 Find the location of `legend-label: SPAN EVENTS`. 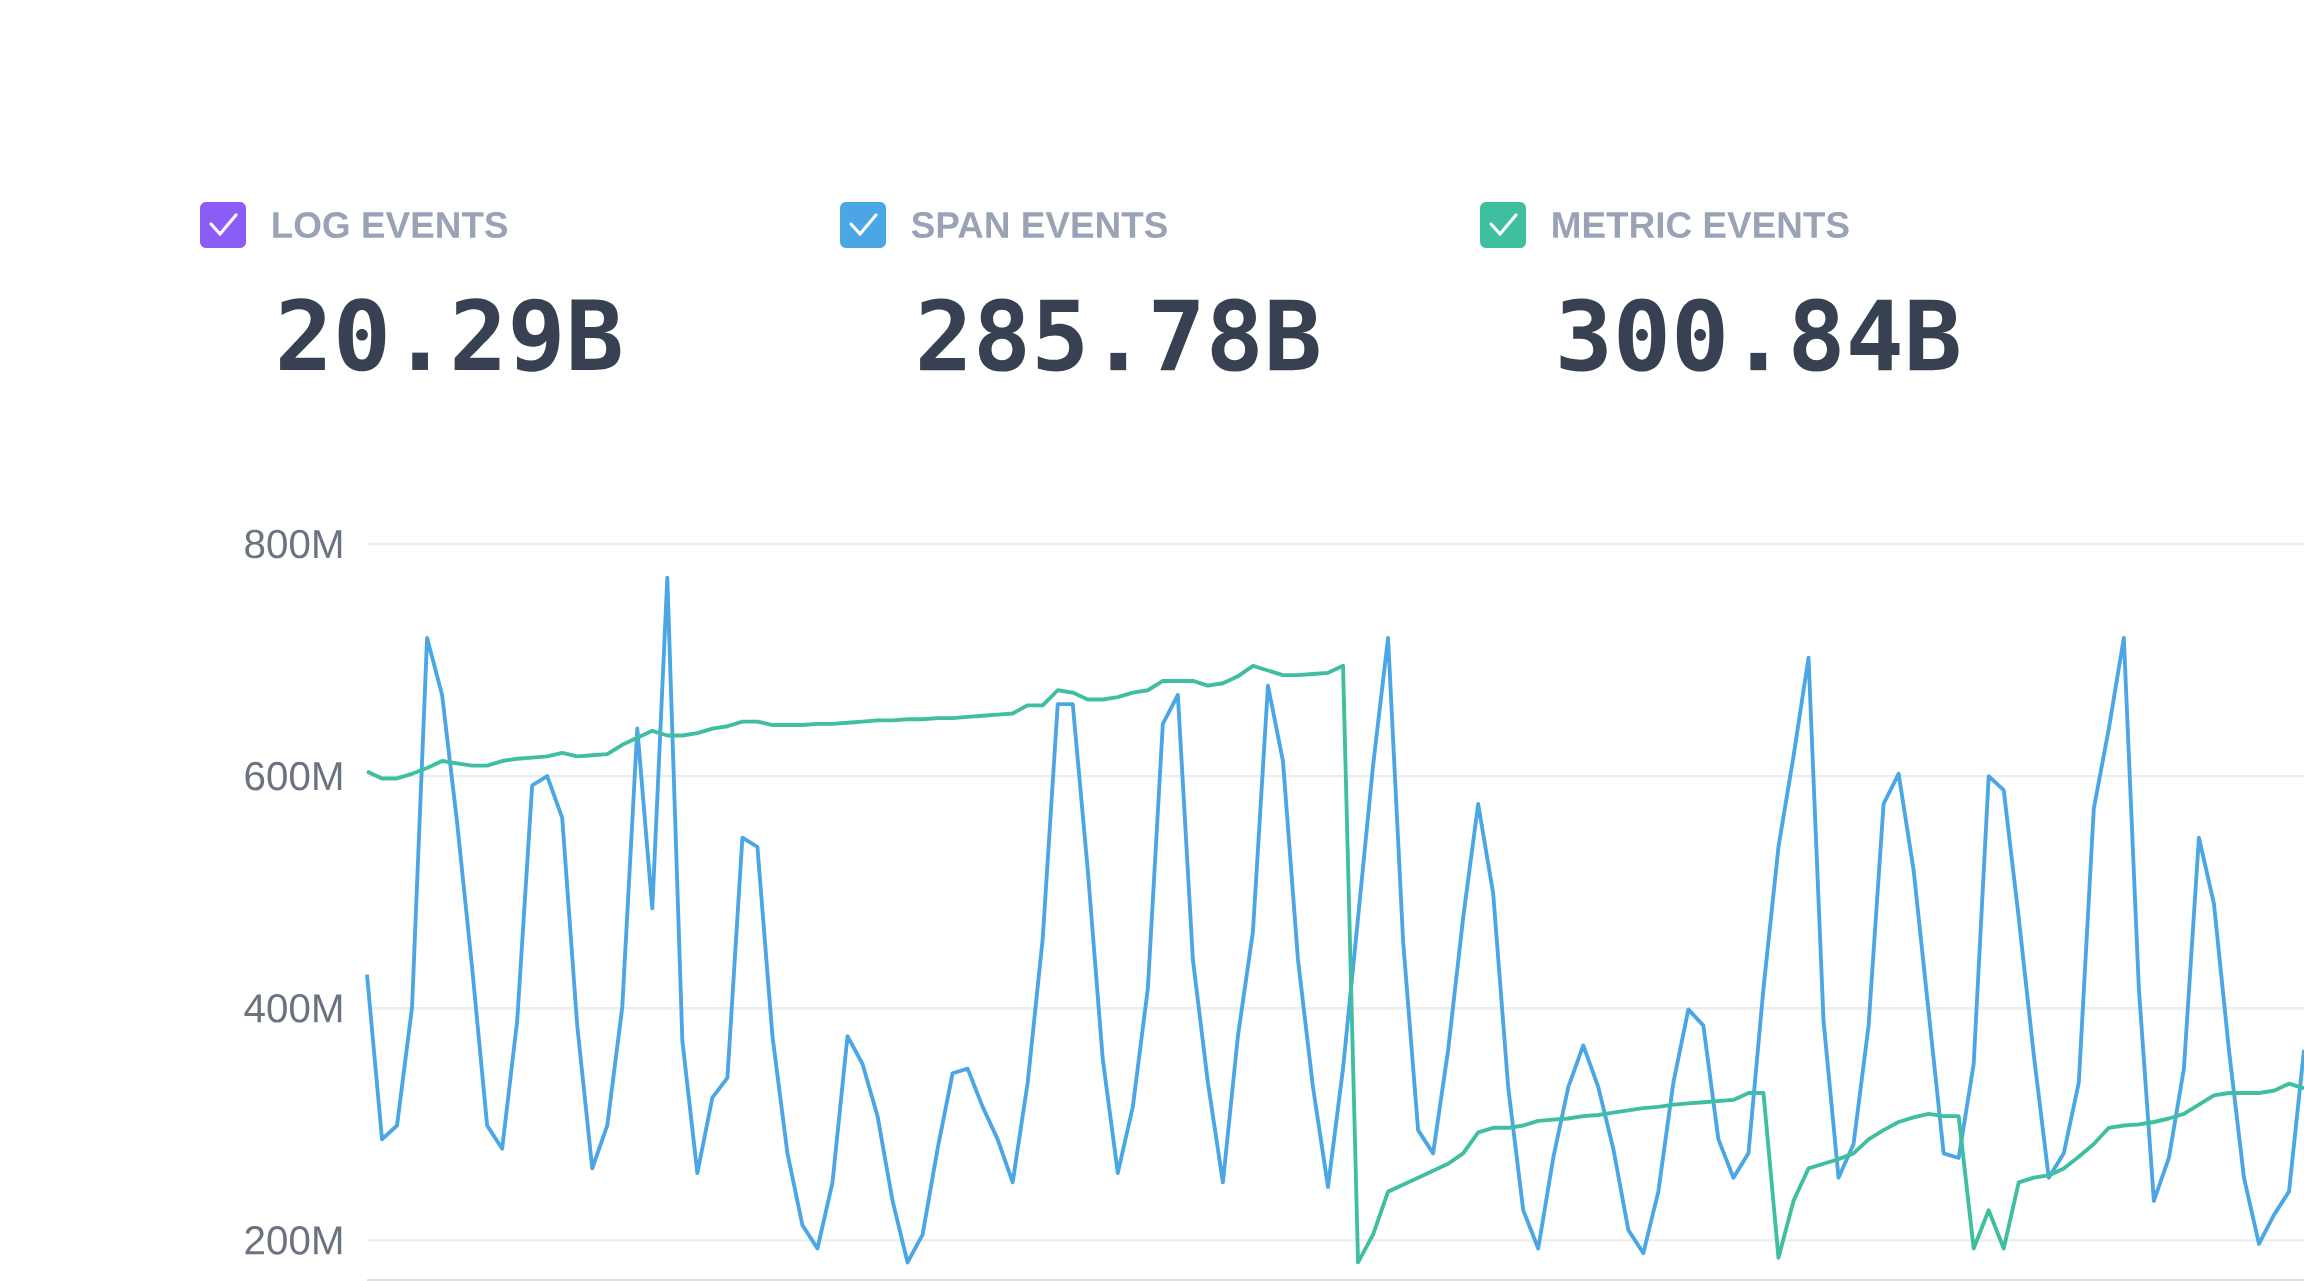

legend-label: SPAN EVENTS is located at coordinates (1039, 225).